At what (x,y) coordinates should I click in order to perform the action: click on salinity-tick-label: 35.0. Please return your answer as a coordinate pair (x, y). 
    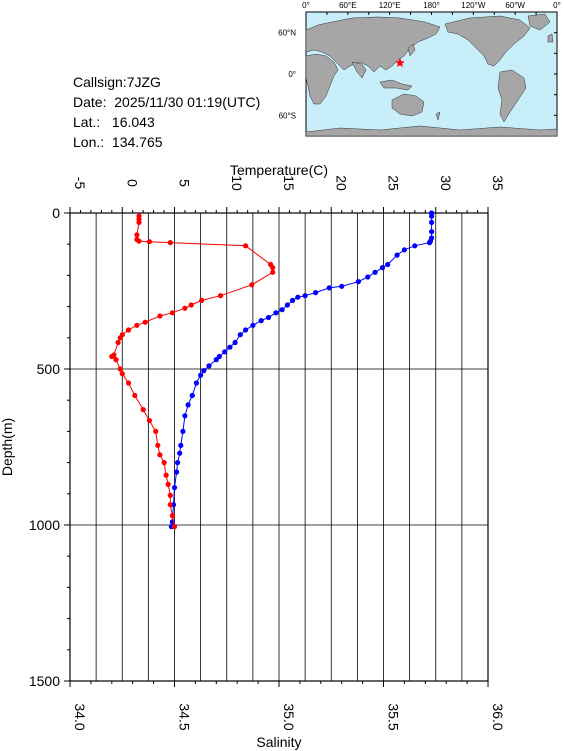
    Looking at the image, I should click on (289, 716).